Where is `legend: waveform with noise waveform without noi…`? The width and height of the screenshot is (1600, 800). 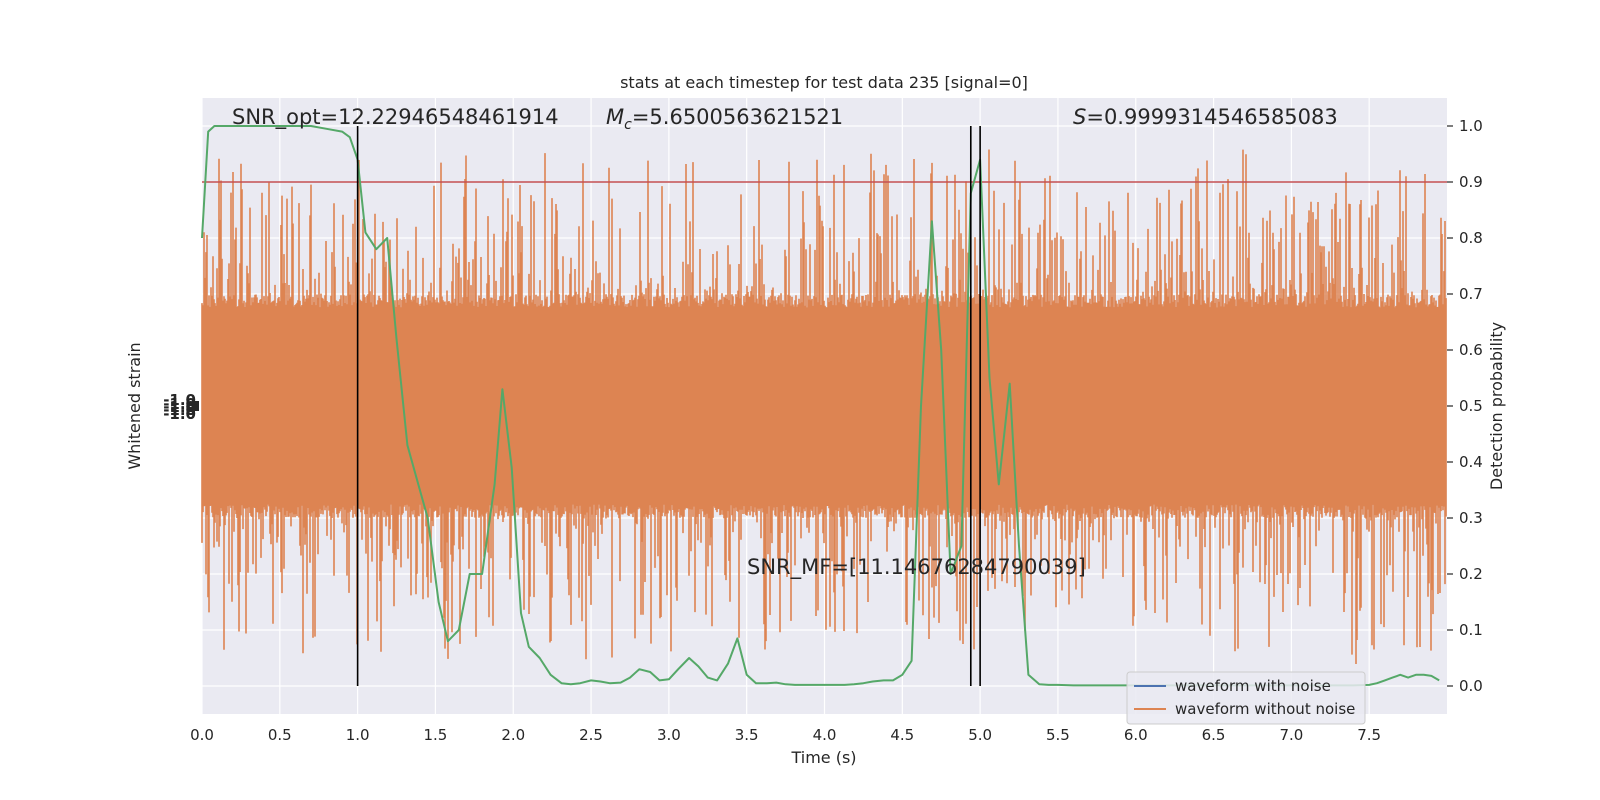
legend: waveform with noise waveform without noi… is located at coordinates (1246, 698).